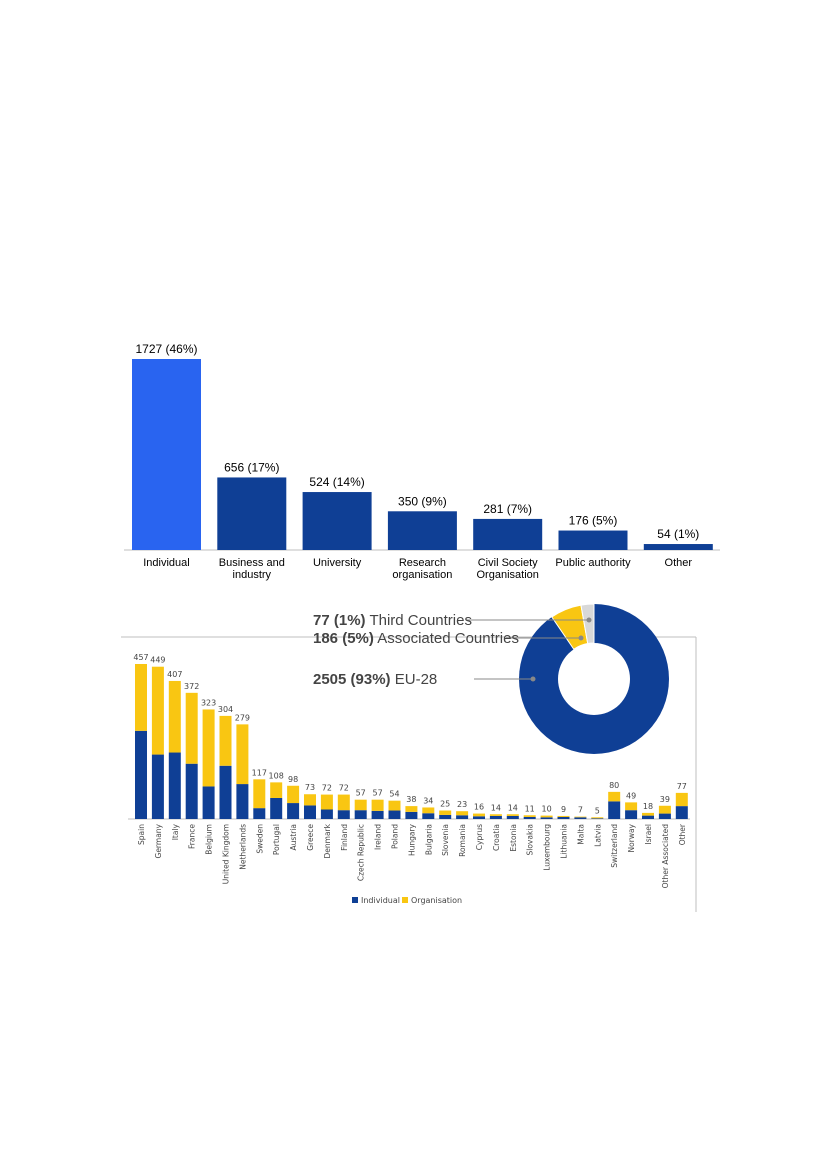 This screenshot has width=827, height=1169. I want to click on donut-label-third-countries: 77 (1%) Third Countries, so click(392, 620).